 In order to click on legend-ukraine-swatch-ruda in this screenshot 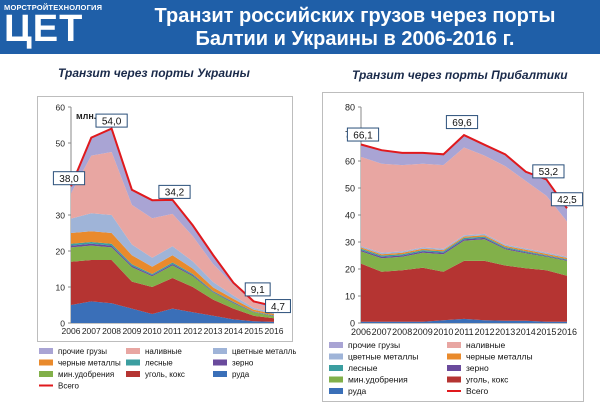, I will do `click(220, 374)`.